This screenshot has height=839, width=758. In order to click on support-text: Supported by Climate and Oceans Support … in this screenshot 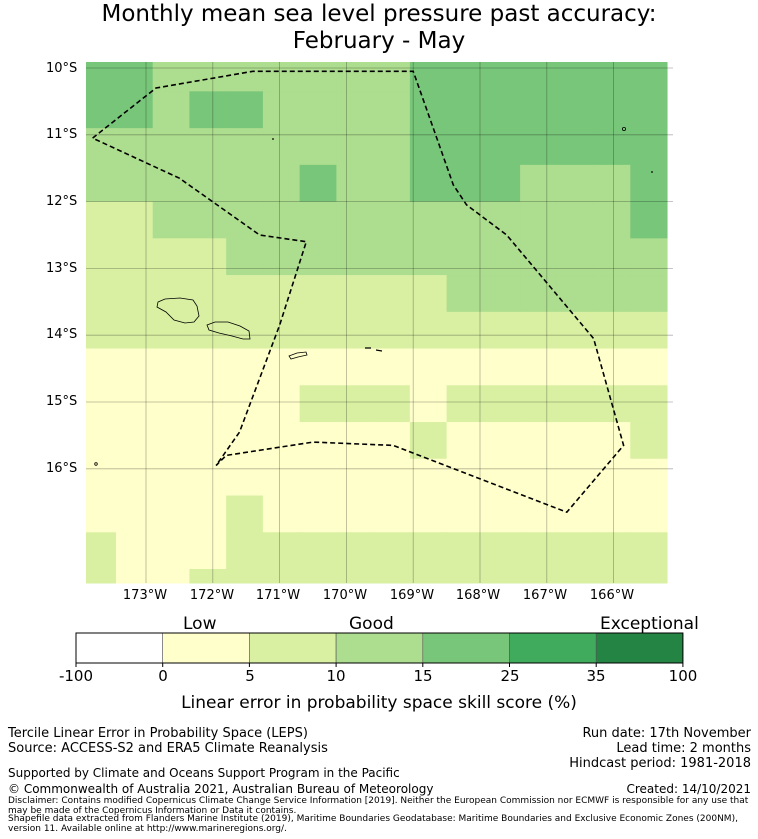, I will do `click(204, 773)`.